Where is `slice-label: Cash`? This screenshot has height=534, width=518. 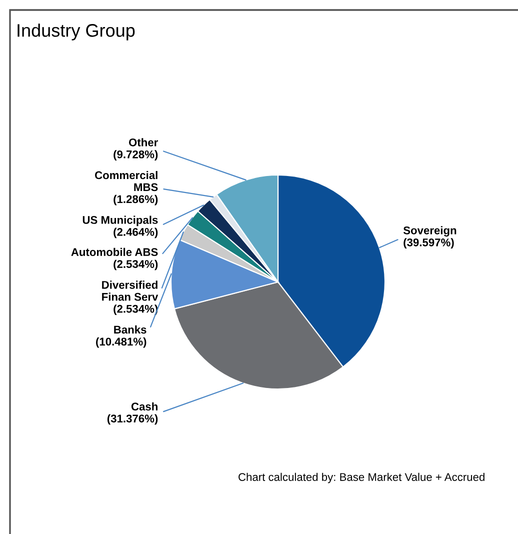
slice-label: Cash is located at coordinates (144, 406).